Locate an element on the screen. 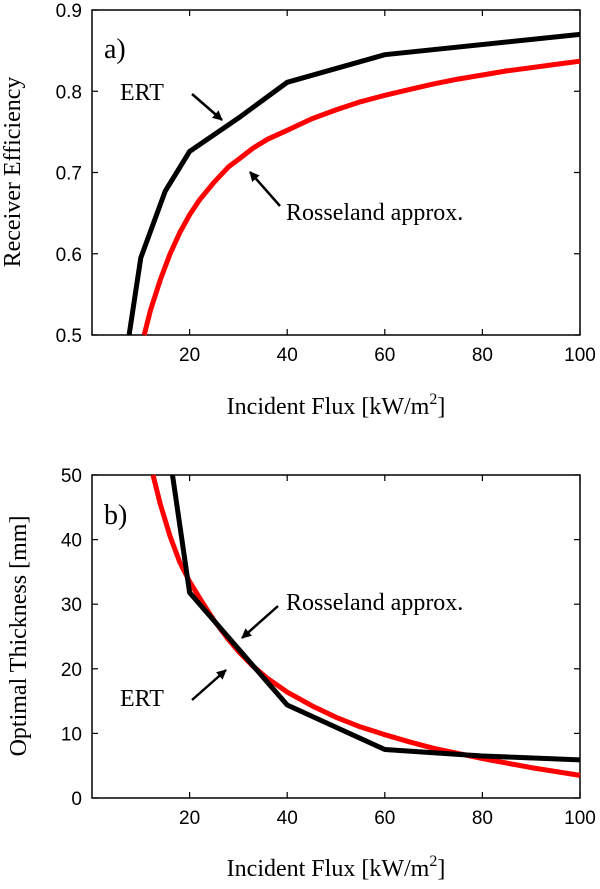 The width and height of the screenshot is (600, 889). xtick-label-a-1: 40 is located at coordinates (287, 355).